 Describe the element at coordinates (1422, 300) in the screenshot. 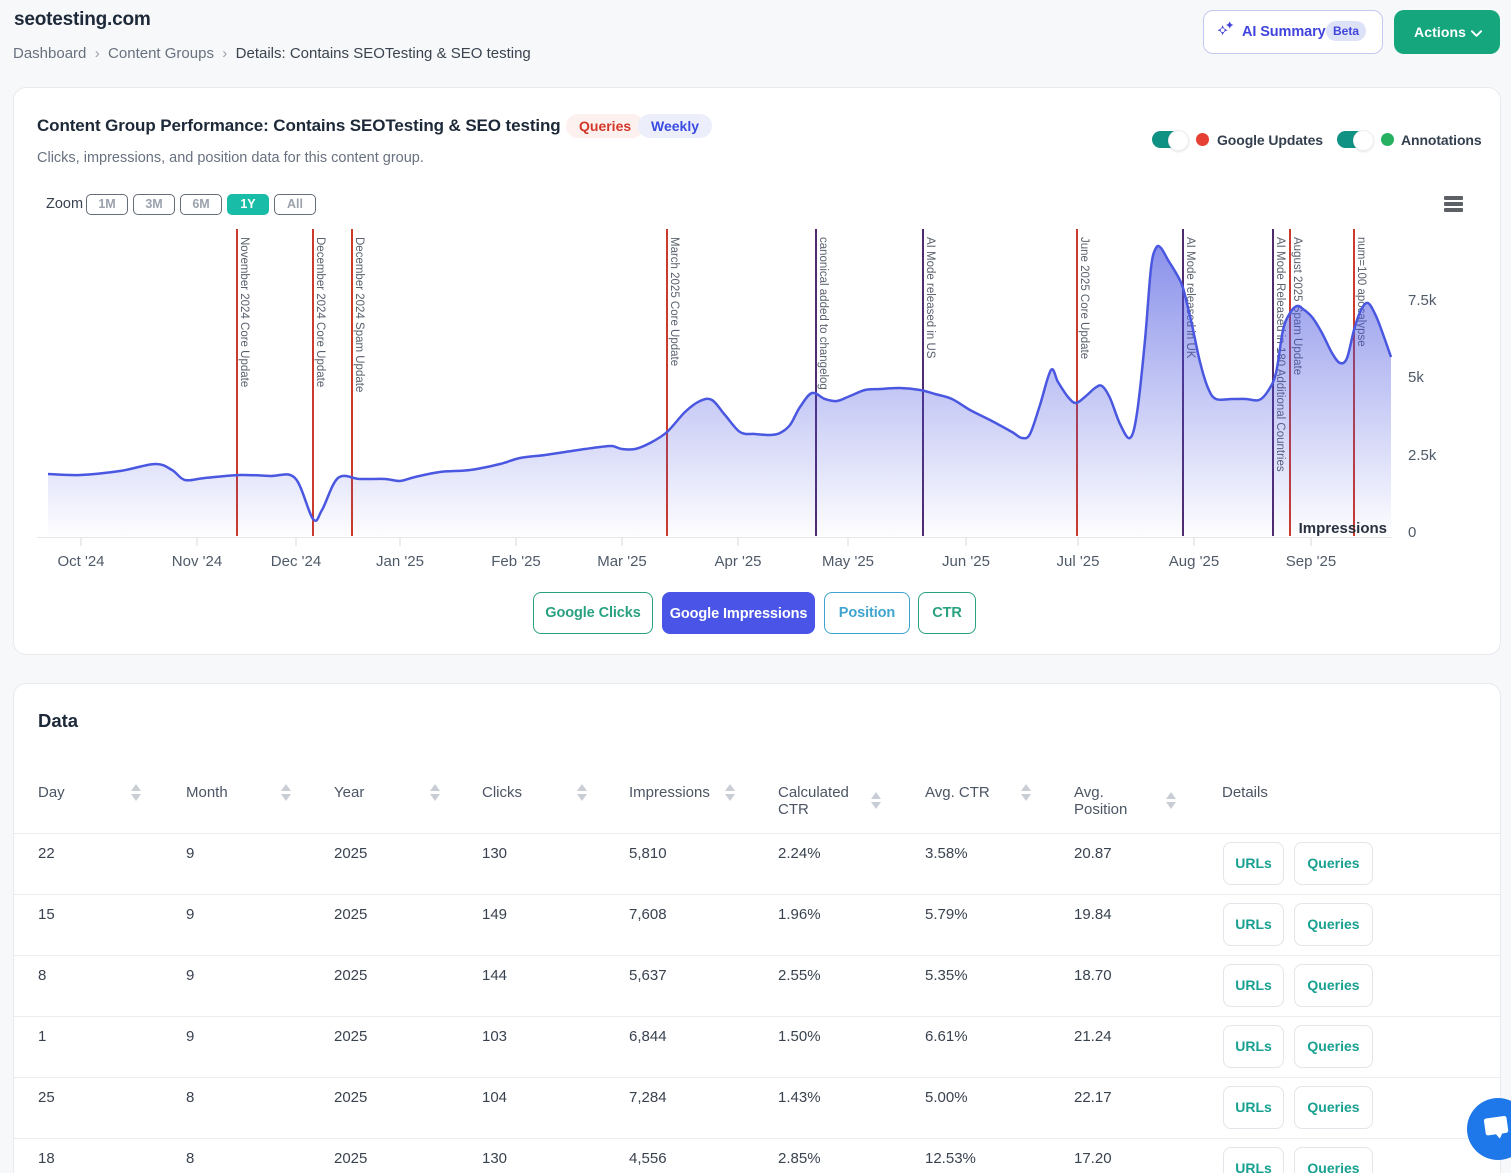

I see `svg-text: 7.5k` at that location.